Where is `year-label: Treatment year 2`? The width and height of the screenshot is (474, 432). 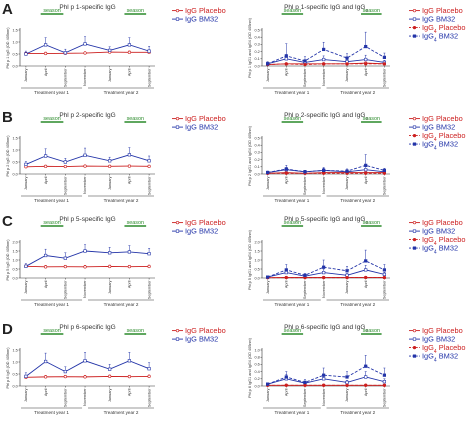
year-label: Treatment year 2 is located at coordinates (121, 92).